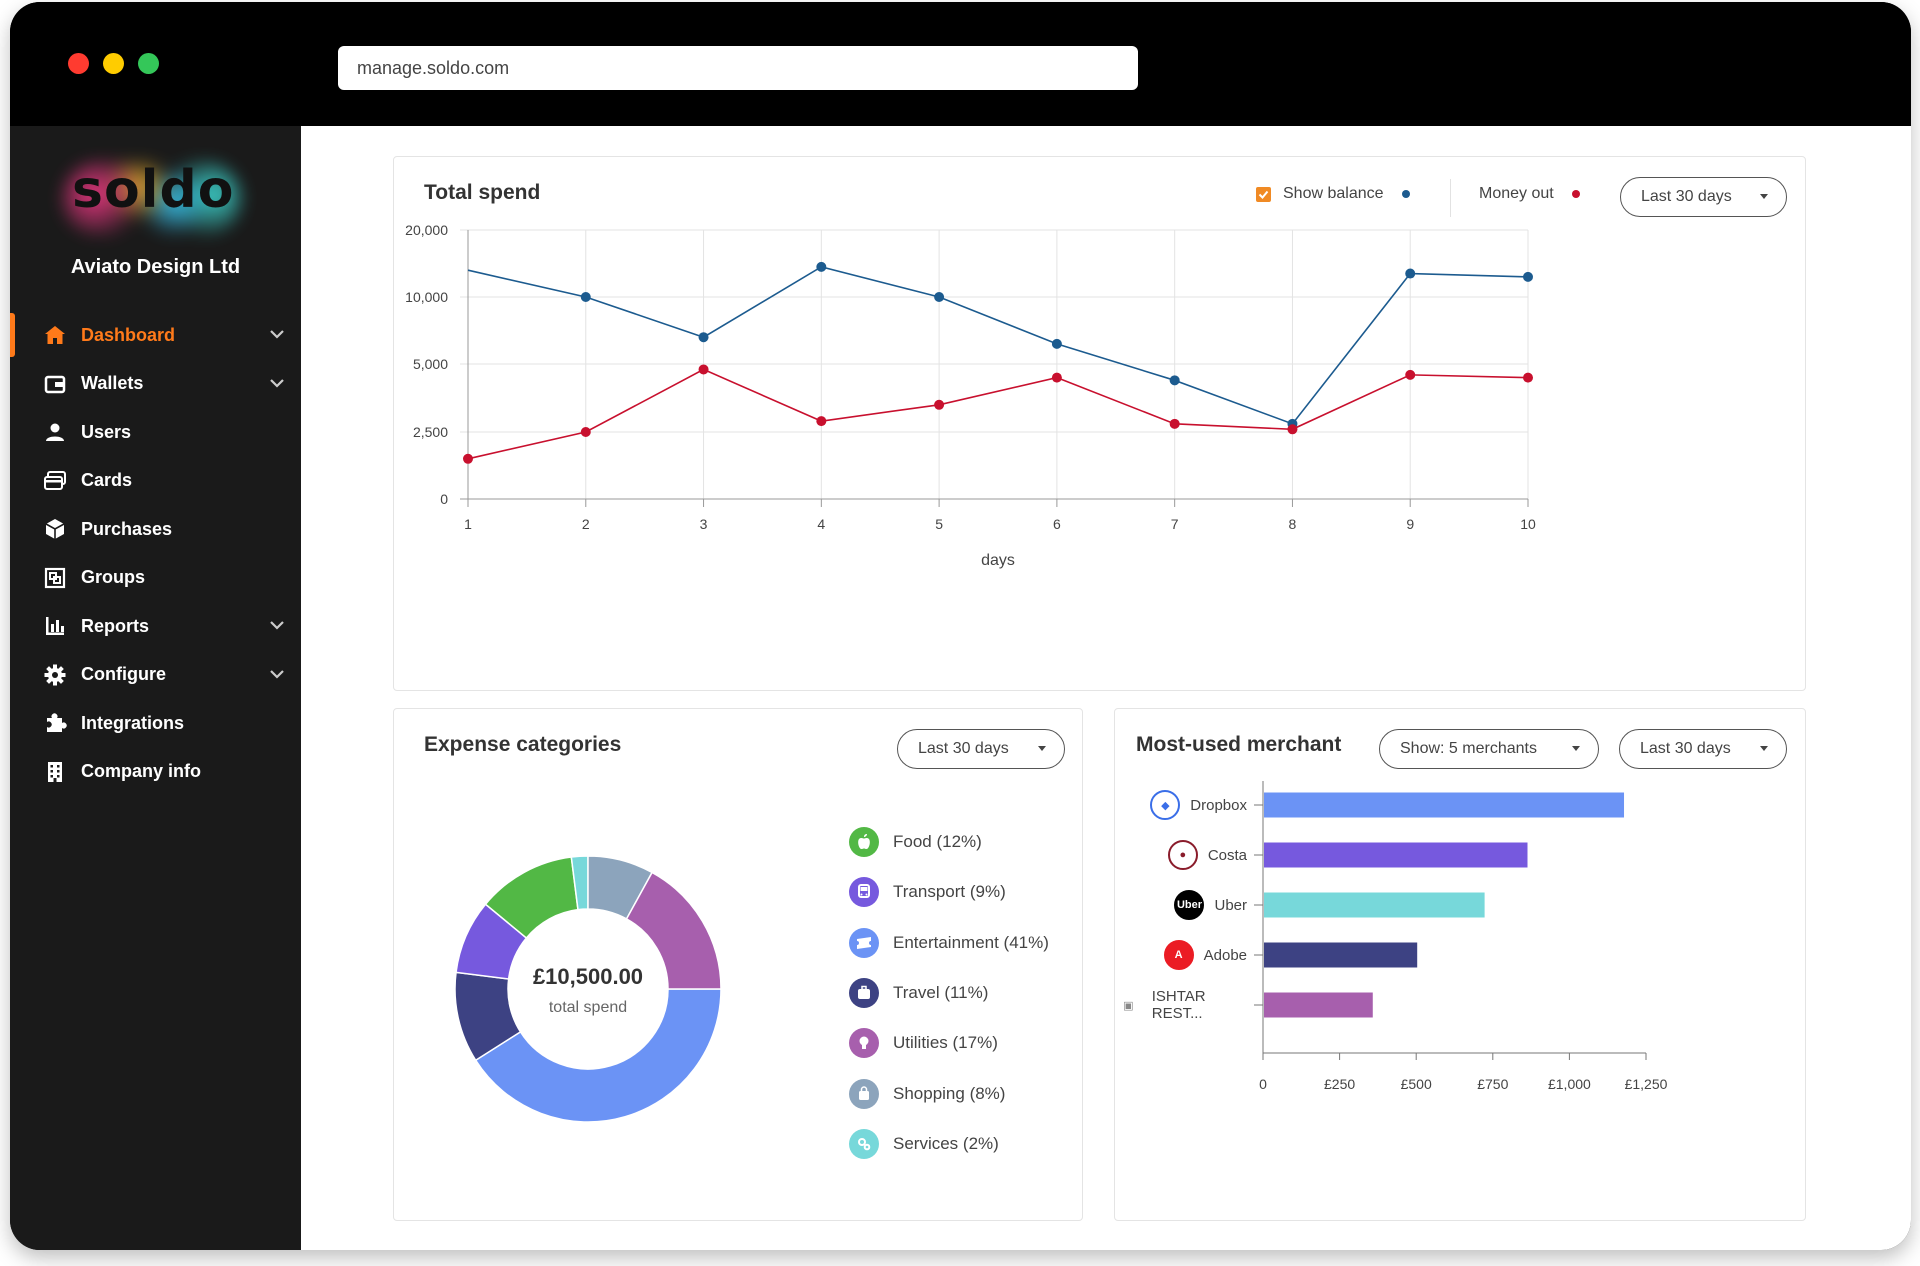  I want to click on purchases-icon, so click(55, 529).